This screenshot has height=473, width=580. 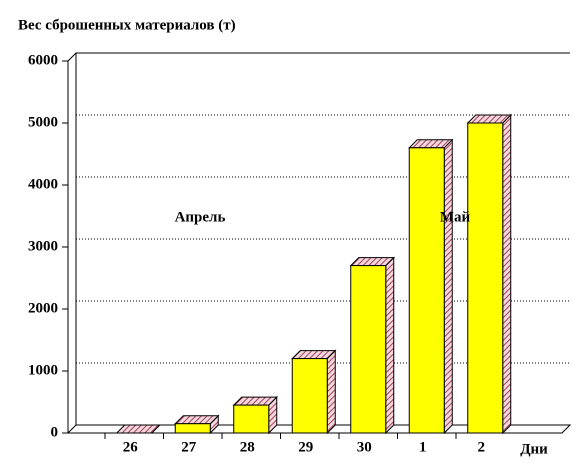 I want to click on x-tick-label: 30, so click(x=364, y=447).